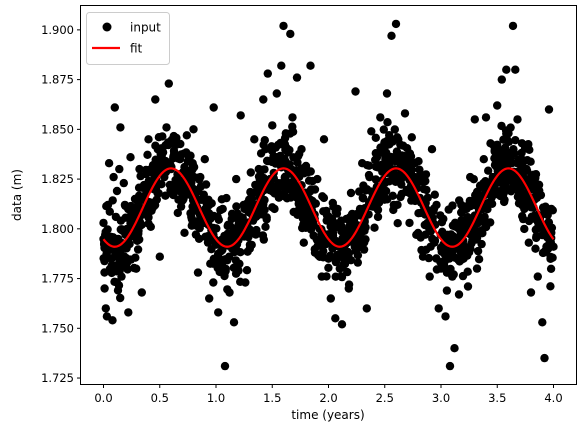 The height and width of the screenshot is (432, 585). I want to click on y-axis: 1.725 1.750 1.775 1.800 1.825 1.850 1.875 1.900, so click(61, 204).